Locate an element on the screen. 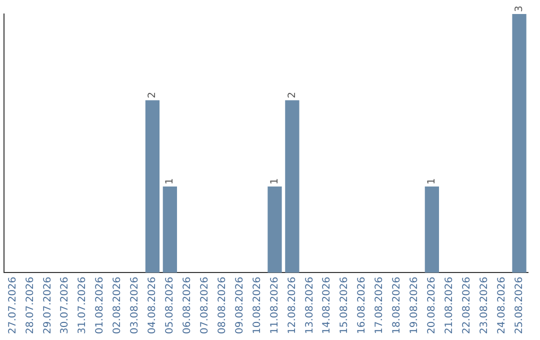 This screenshot has height=340, width=540. x-tick-label: 01.08.2026 is located at coordinates (100, 305).